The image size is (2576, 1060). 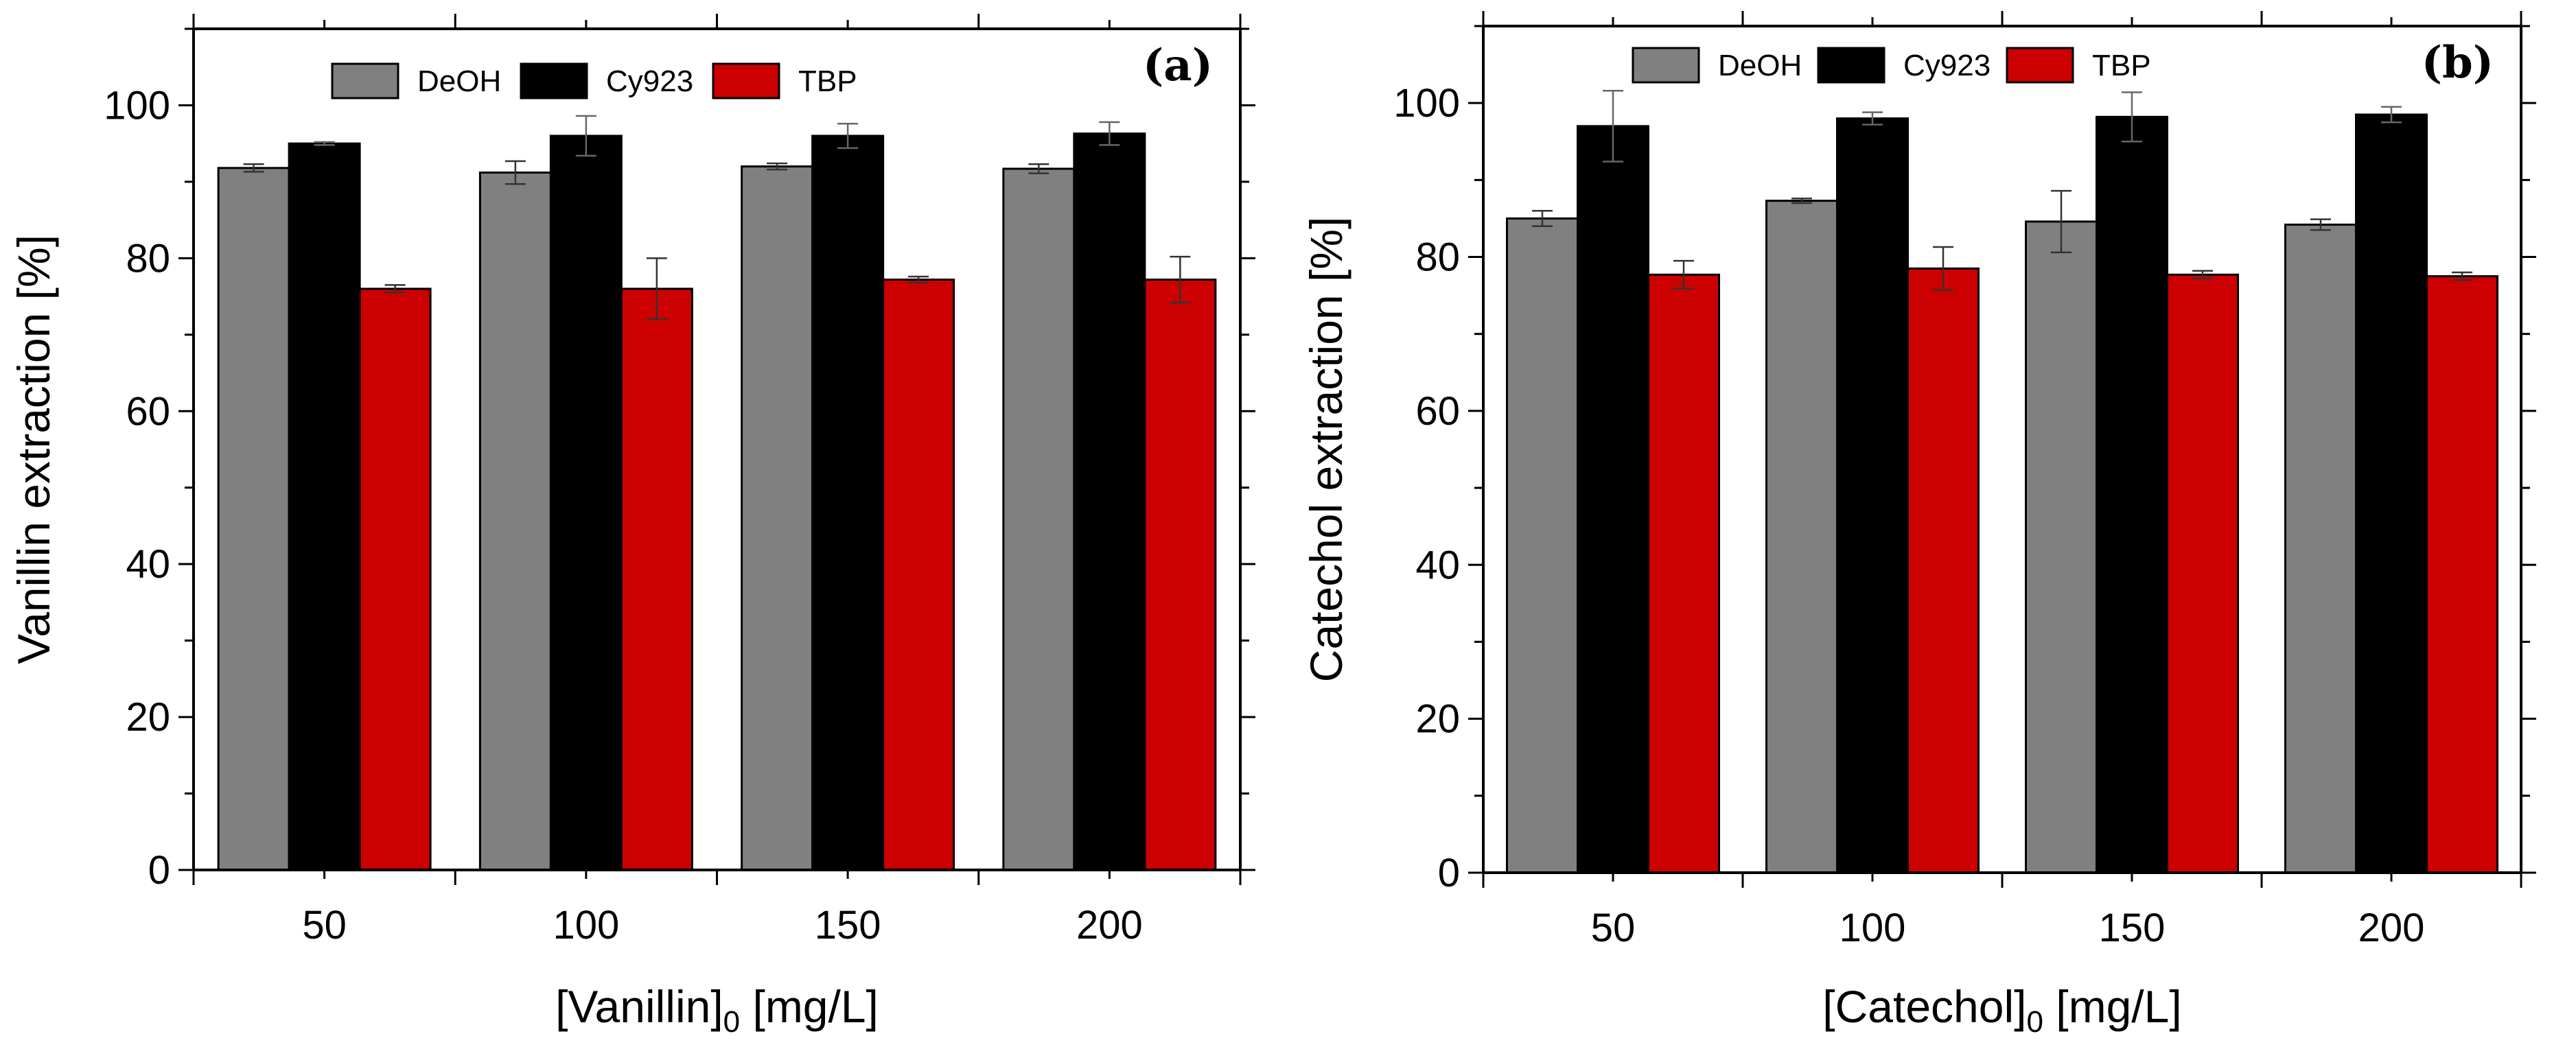 What do you see at coordinates (639, 1006) in the screenshot?
I see `x-axis-title-main: [Vanillin]` at bounding box center [639, 1006].